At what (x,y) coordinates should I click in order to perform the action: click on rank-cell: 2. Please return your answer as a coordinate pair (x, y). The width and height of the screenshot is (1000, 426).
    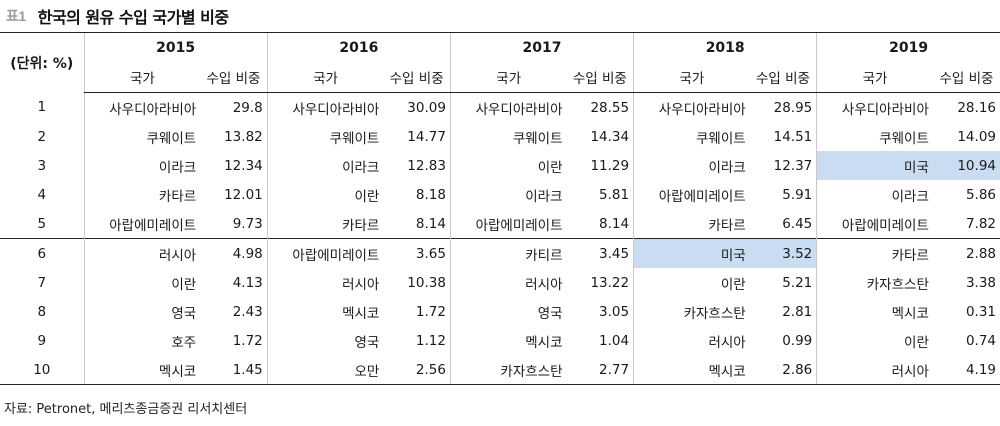
    Looking at the image, I should click on (42, 136).